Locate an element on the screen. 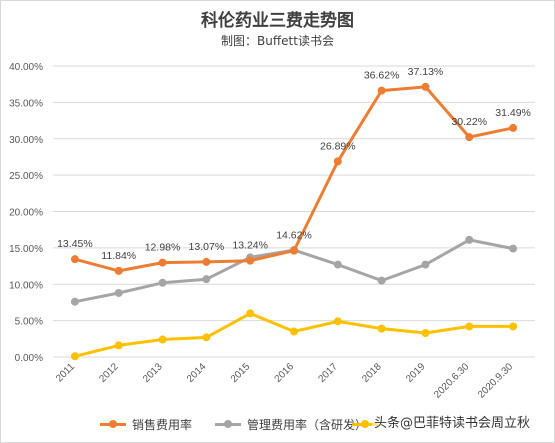  legend-swatch-sales is located at coordinates (113, 424).